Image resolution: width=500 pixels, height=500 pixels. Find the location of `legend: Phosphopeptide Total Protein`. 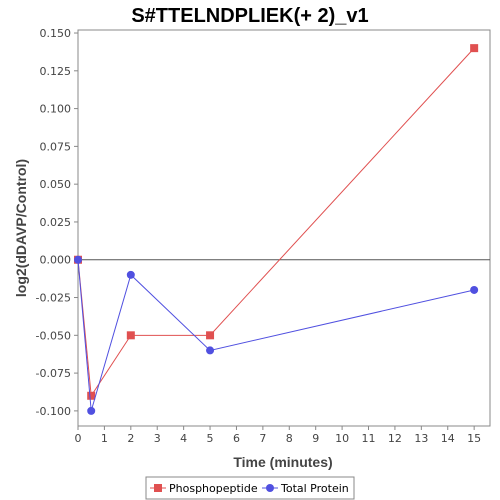

legend: Phosphopeptide Total Protein is located at coordinates (250, 488).